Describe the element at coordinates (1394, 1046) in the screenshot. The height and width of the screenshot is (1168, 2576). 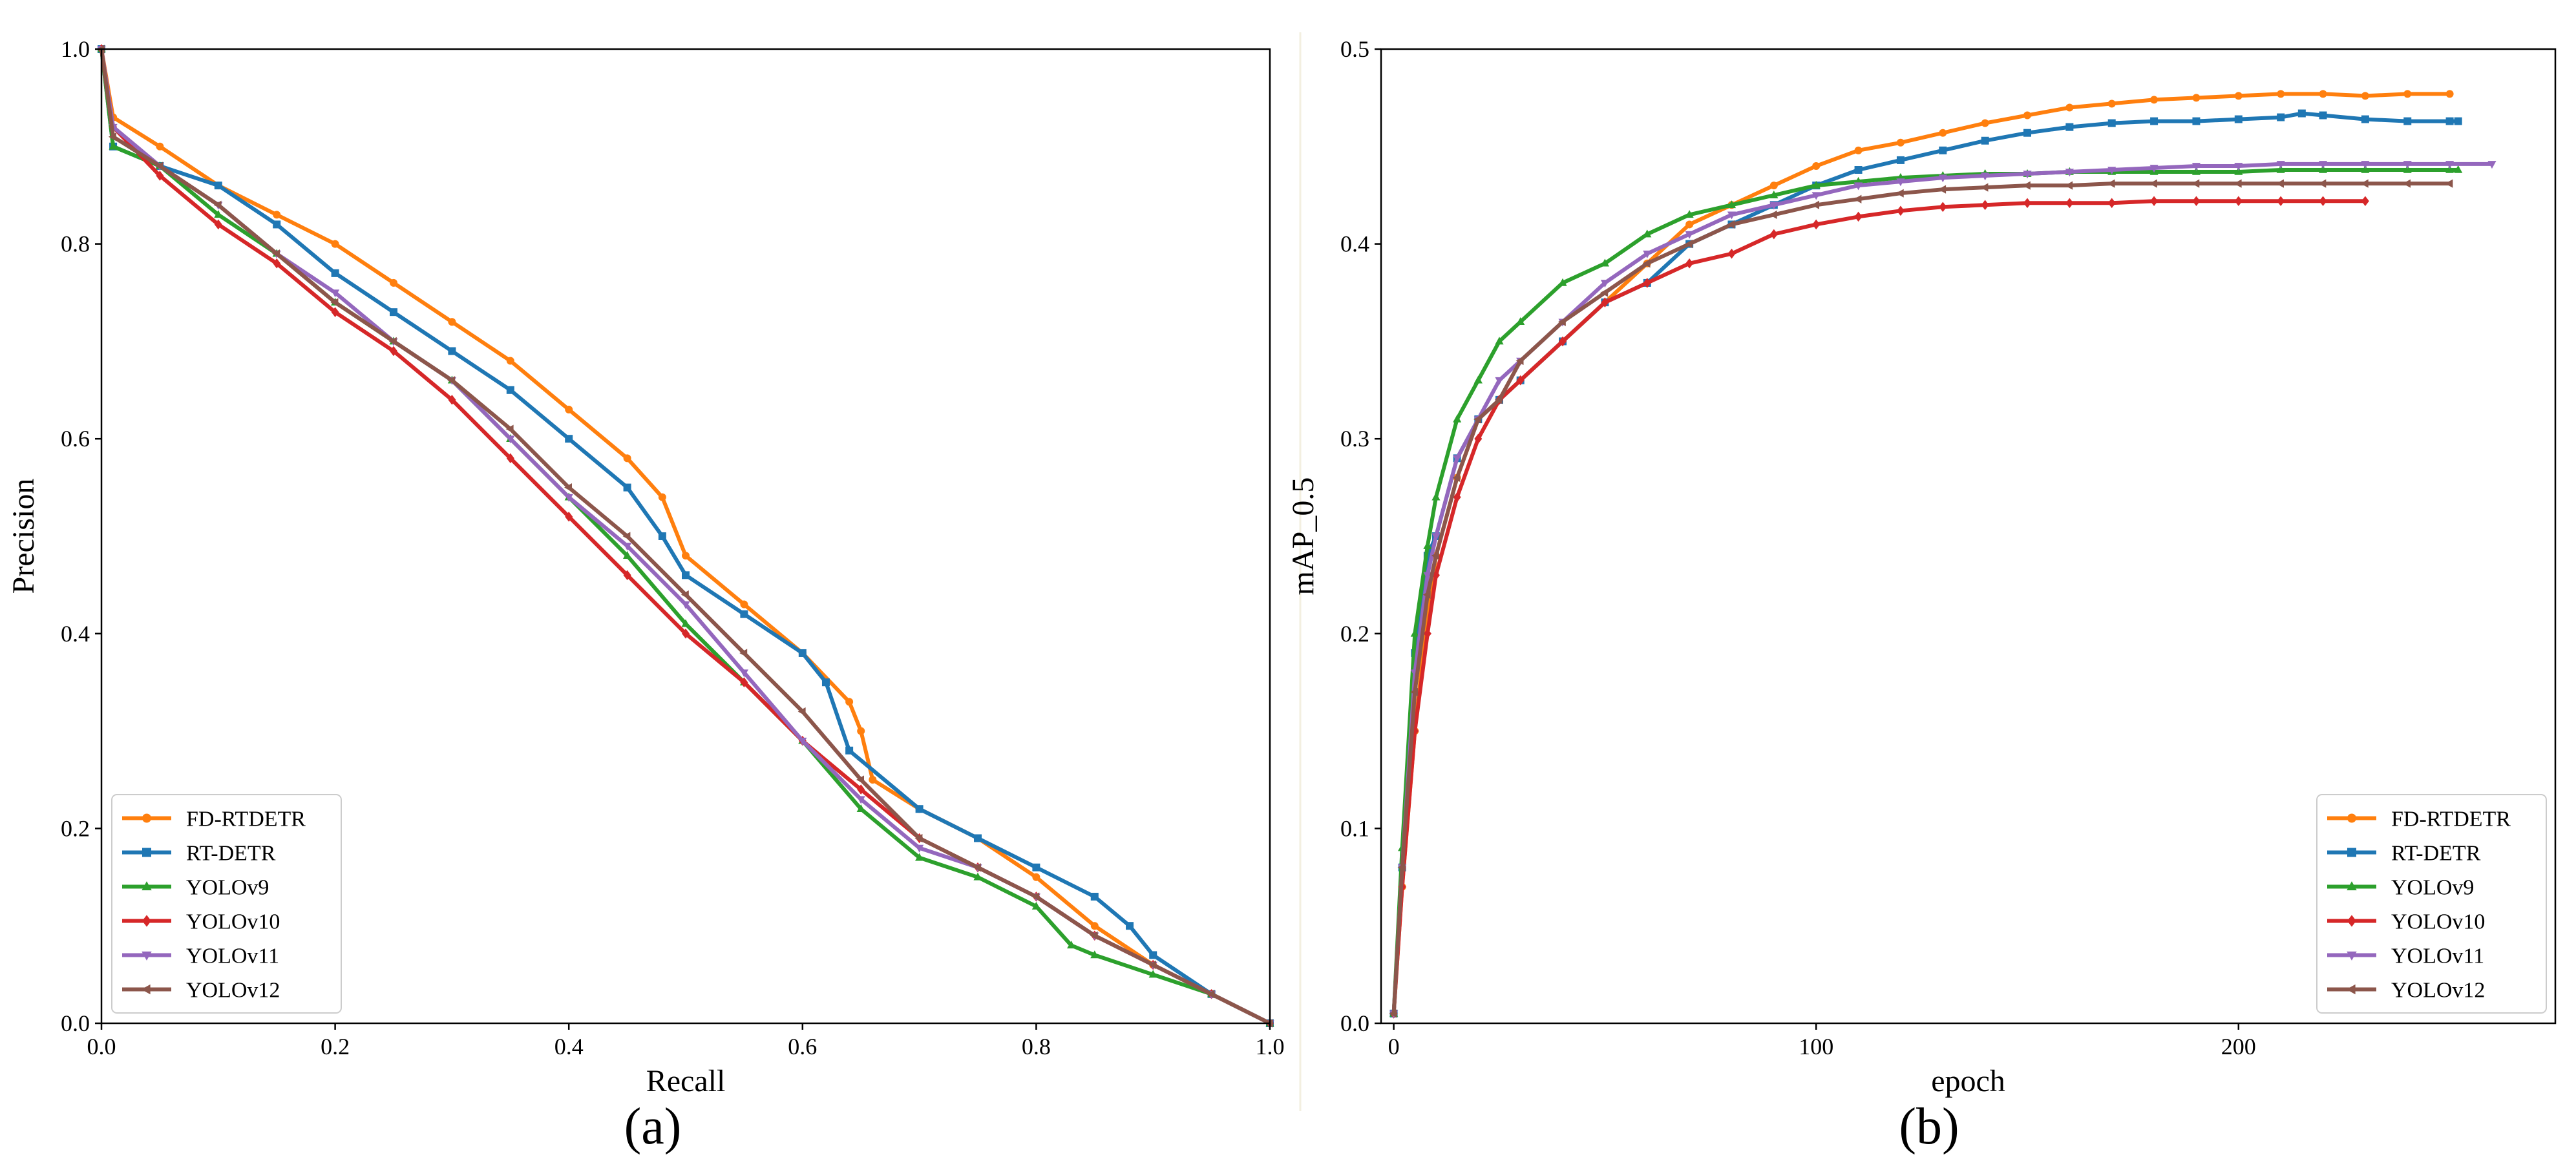
I see `x-tick-label: 0` at that location.